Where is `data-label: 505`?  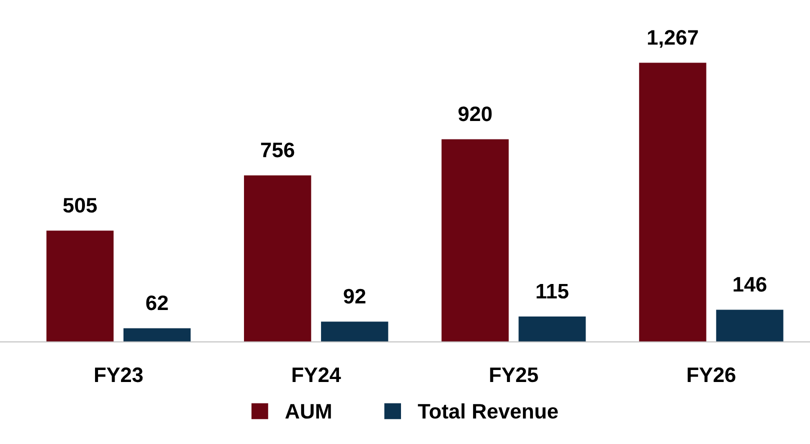
data-label: 505 is located at coordinates (80, 205).